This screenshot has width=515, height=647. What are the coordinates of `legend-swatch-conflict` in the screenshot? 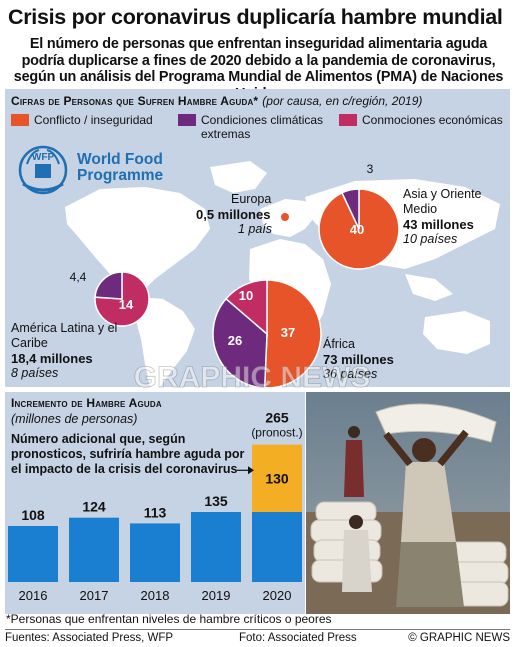 It's located at (20, 120).